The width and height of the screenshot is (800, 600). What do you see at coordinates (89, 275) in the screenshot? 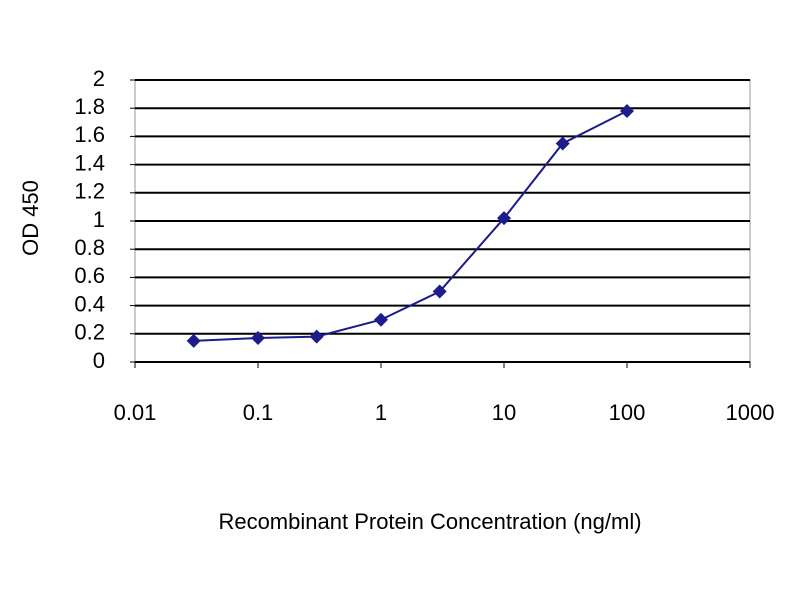
I see `y-tick-label: 0.6` at bounding box center [89, 275].